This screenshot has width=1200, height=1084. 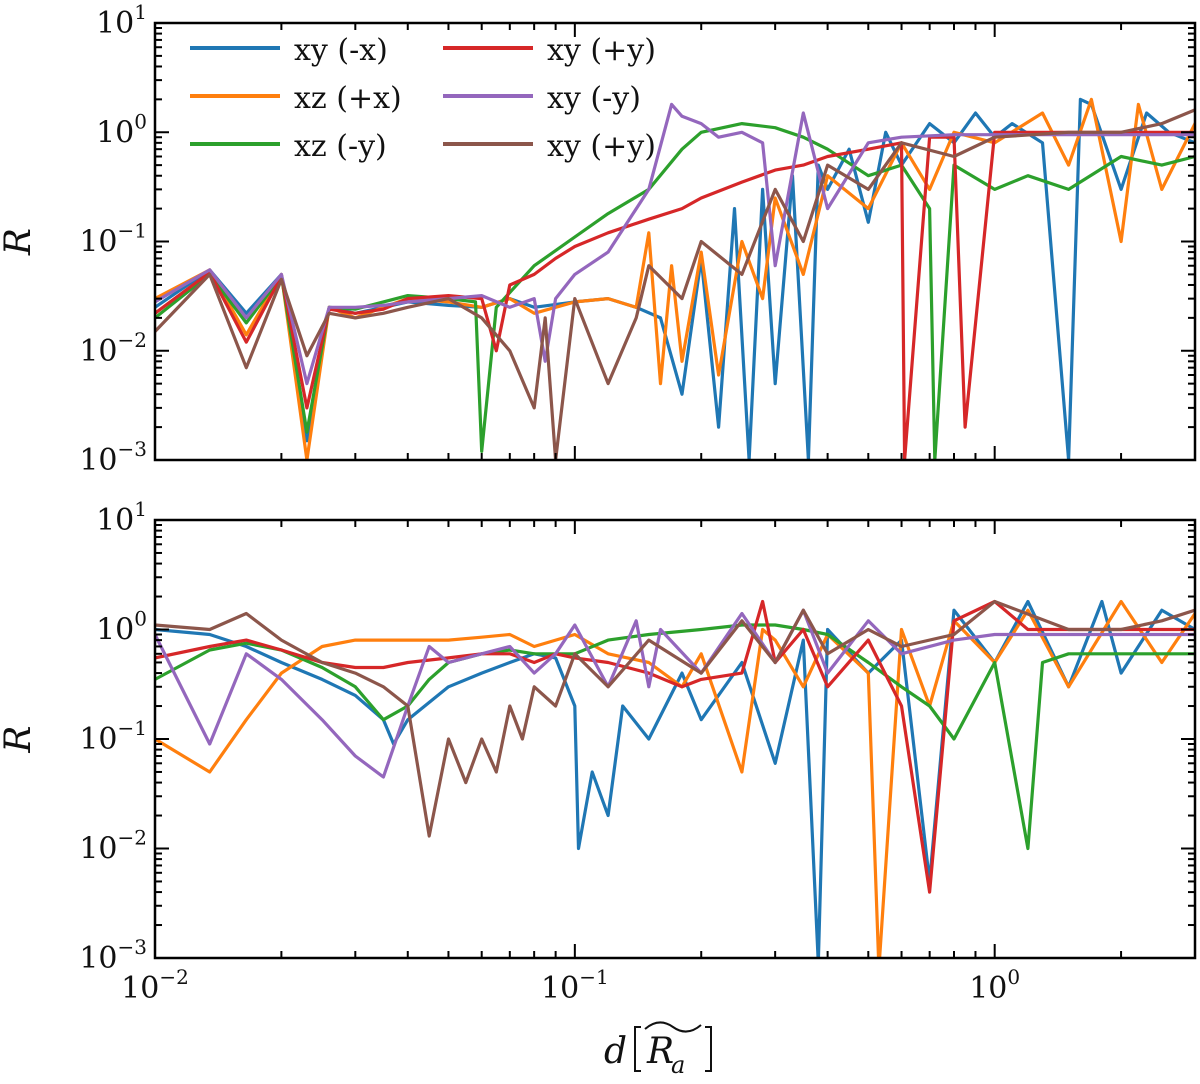 What do you see at coordinates (289, 50) in the screenshot?
I see `legend-item: xy (-x)` at bounding box center [289, 50].